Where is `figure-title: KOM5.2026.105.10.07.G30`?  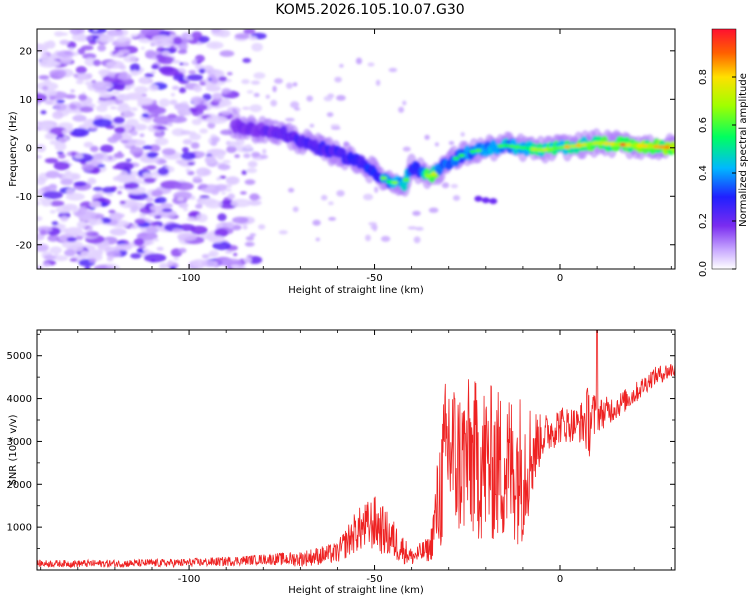
figure-title: KOM5.2026.105.10.07.G30 is located at coordinates (369, 10).